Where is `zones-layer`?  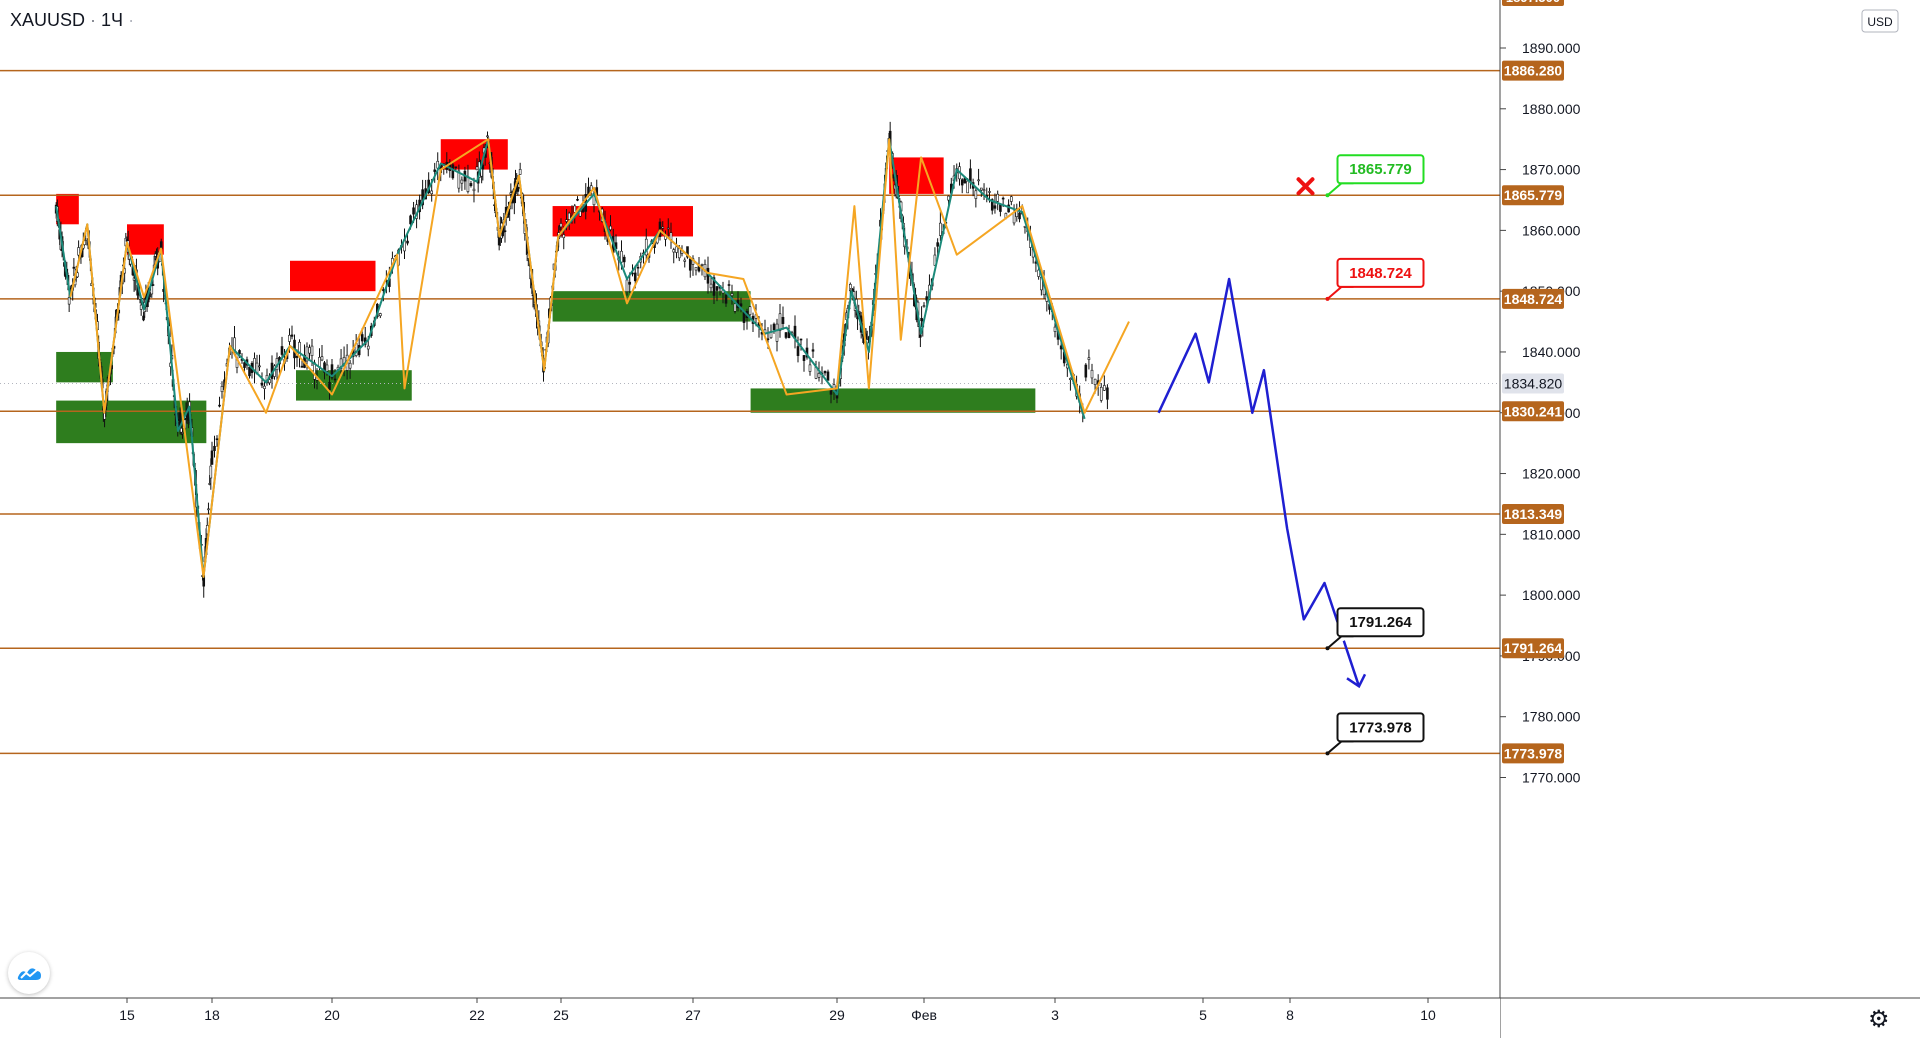
zones-layer is located at coordinates (546, 291).